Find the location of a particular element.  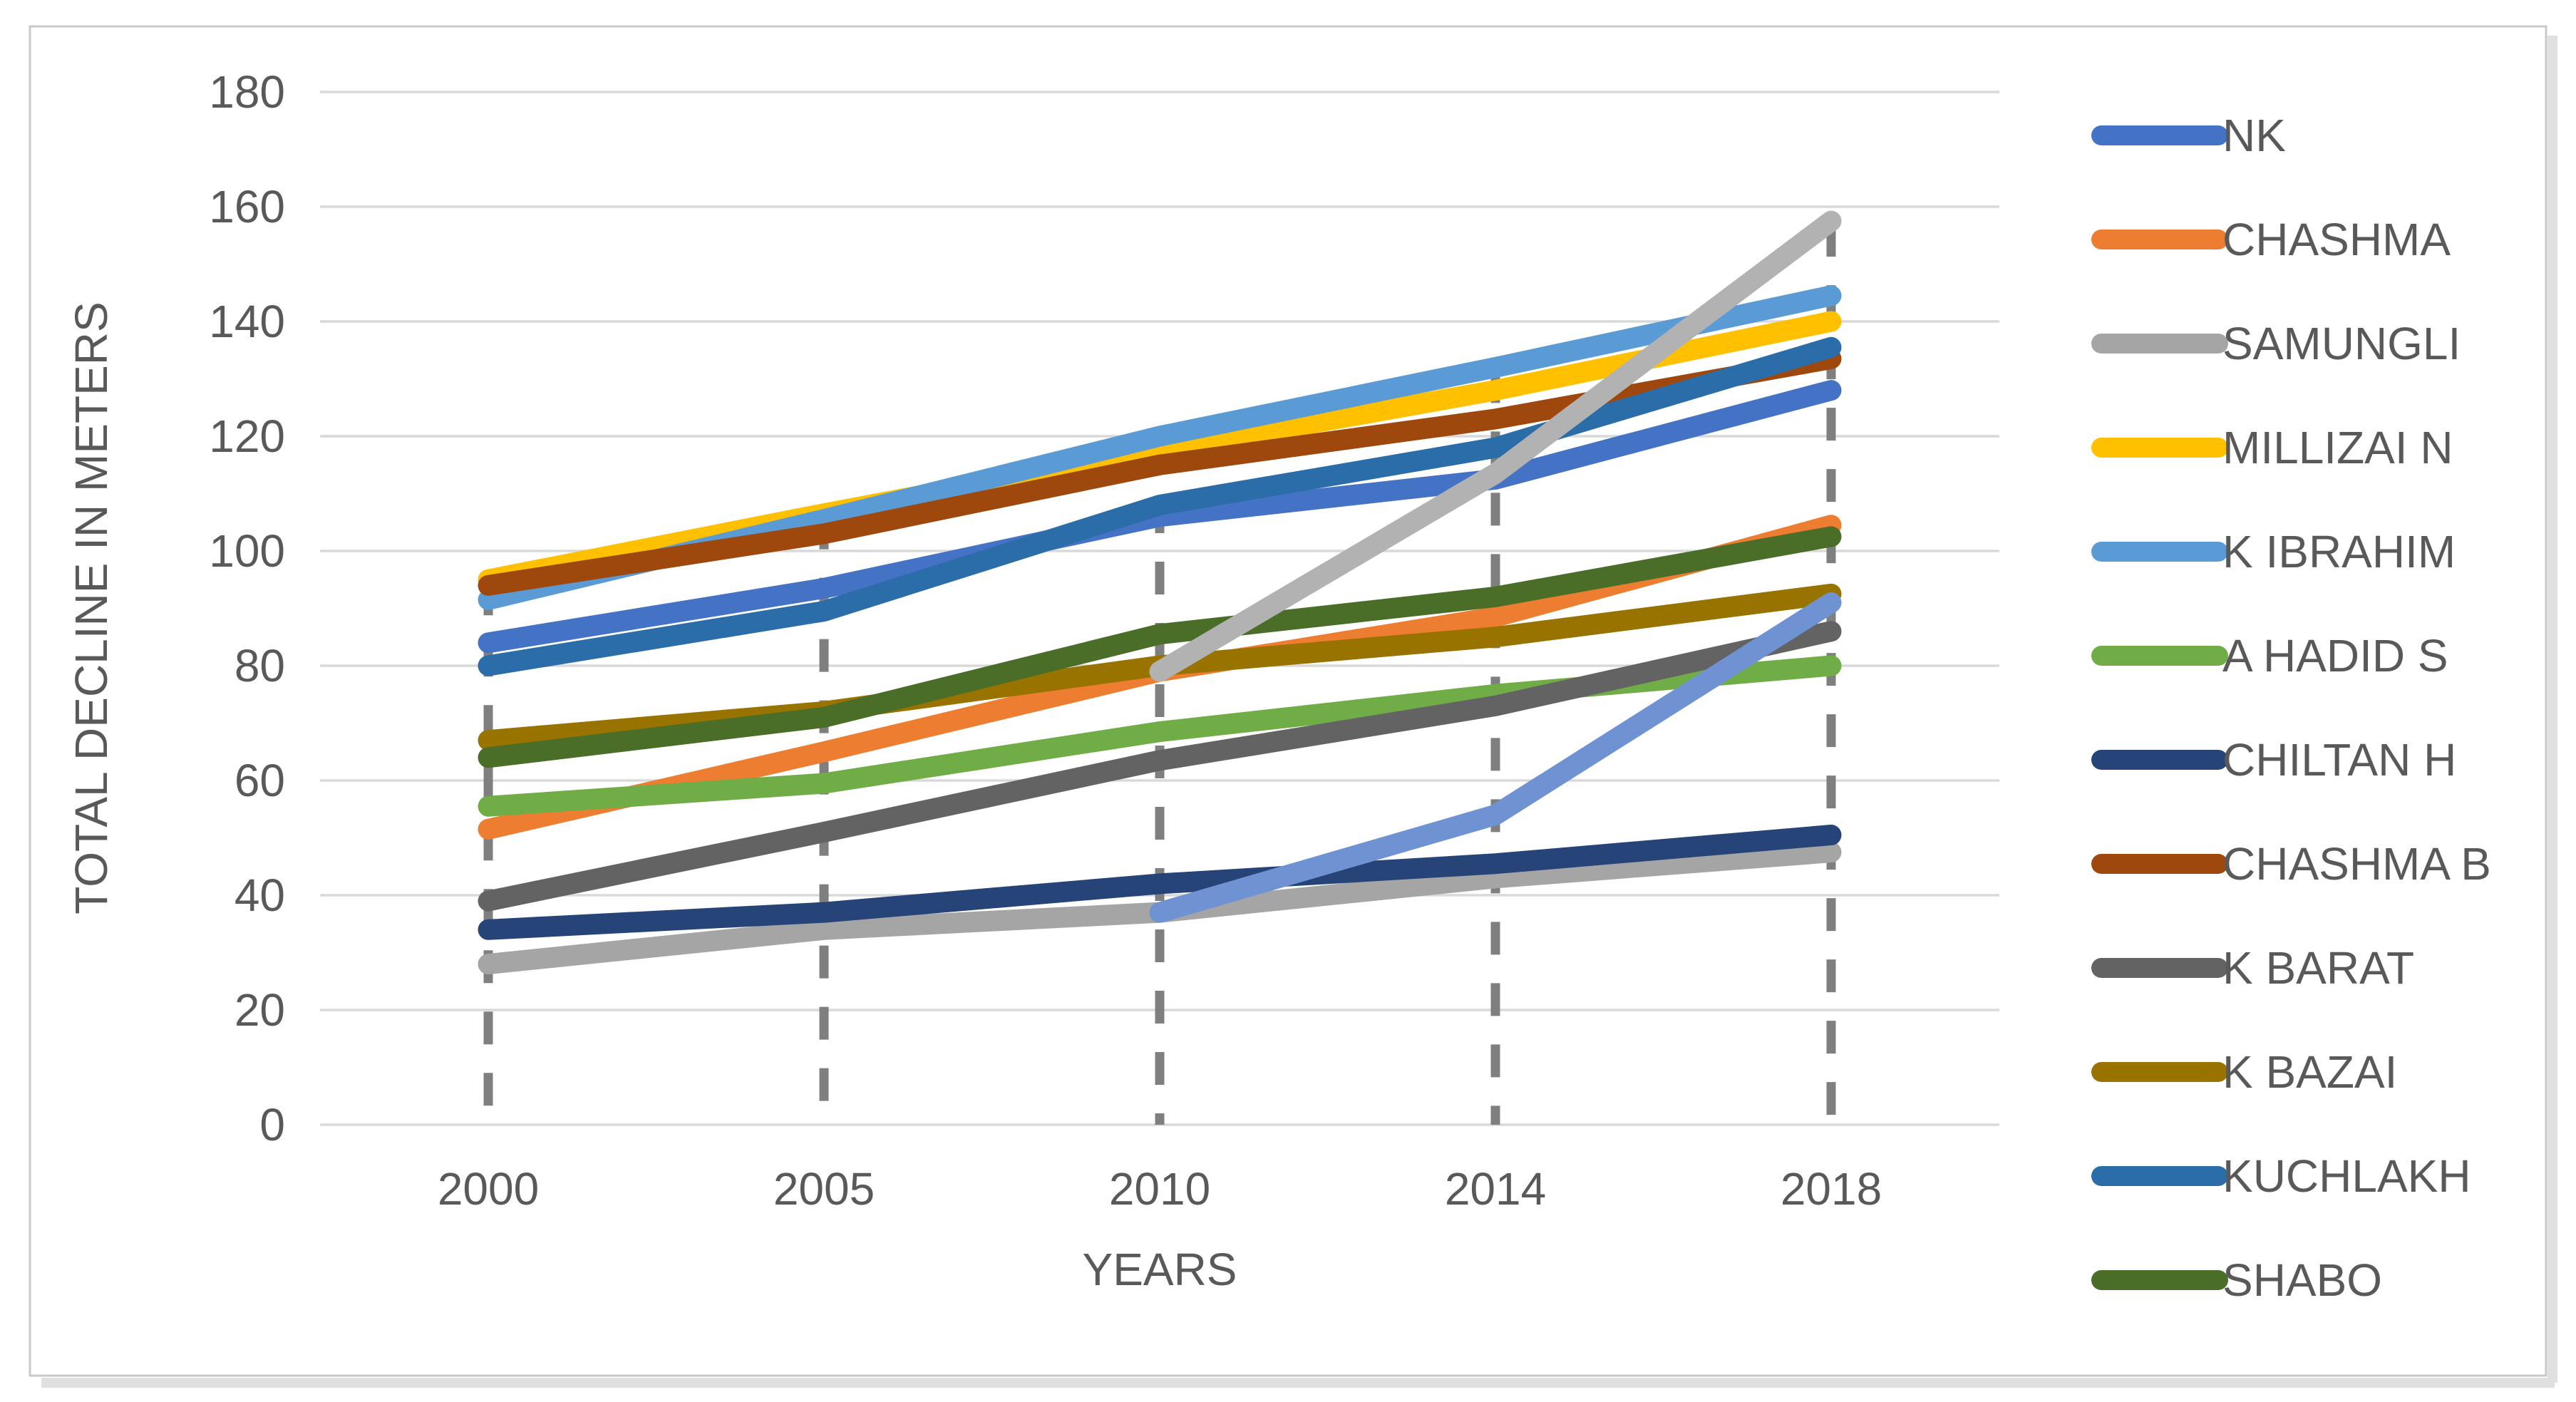

x-tick-label: 2010 is located at coordinates (1159, 1189).